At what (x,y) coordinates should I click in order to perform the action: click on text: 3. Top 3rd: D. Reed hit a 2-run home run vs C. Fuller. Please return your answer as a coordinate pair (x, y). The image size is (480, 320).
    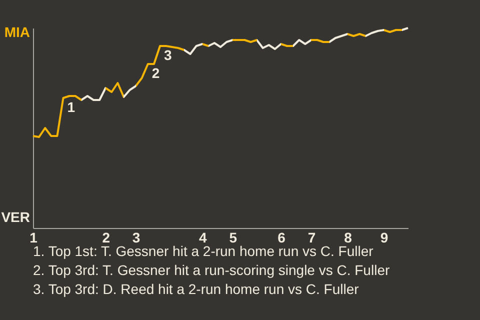
    Looking at the image, I should click on (196, 289).